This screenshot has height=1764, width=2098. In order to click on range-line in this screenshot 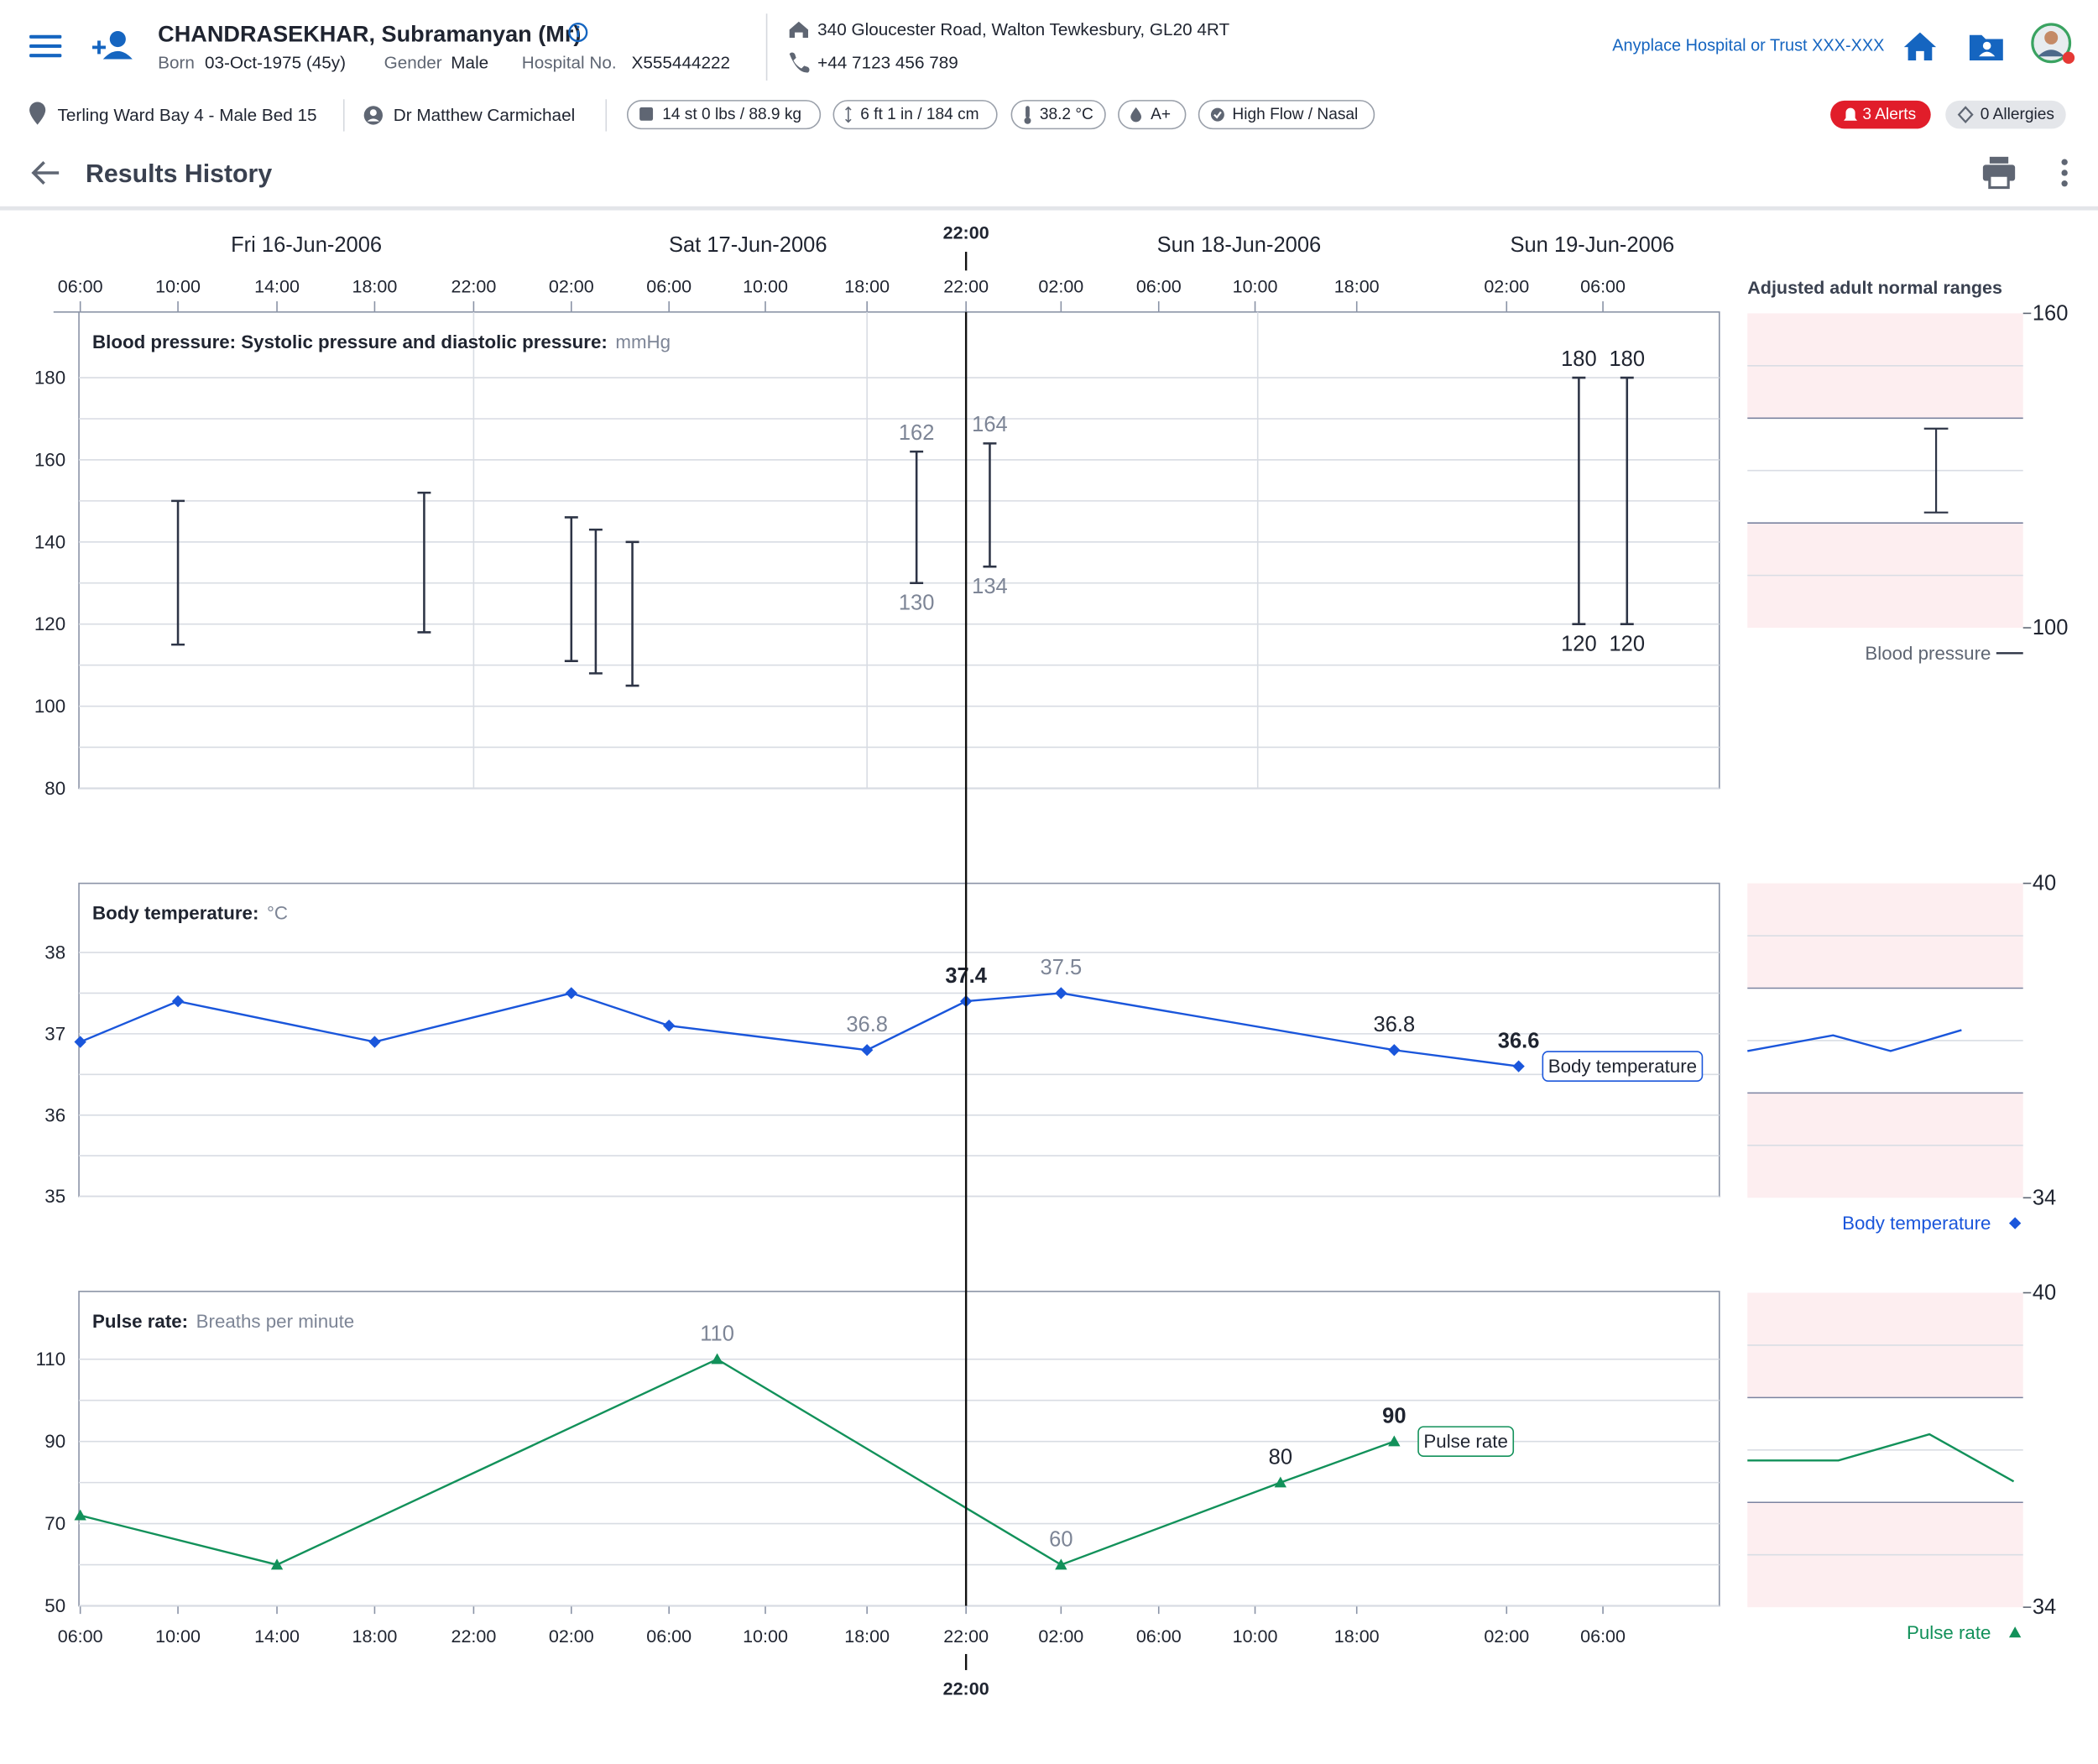, I will do `click(1854, 1040)`.